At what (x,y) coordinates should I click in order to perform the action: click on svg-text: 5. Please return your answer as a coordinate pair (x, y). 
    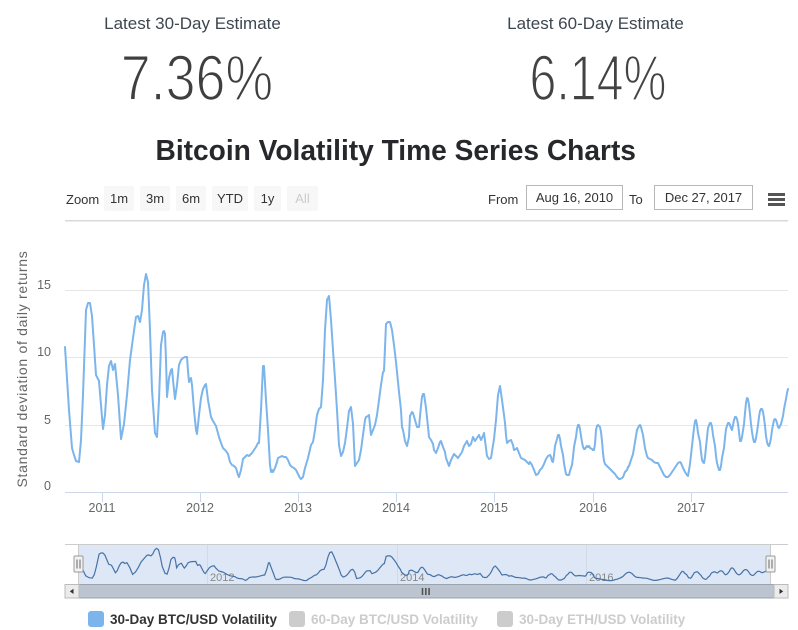
    Looking at the image, I should click on (47, 420).